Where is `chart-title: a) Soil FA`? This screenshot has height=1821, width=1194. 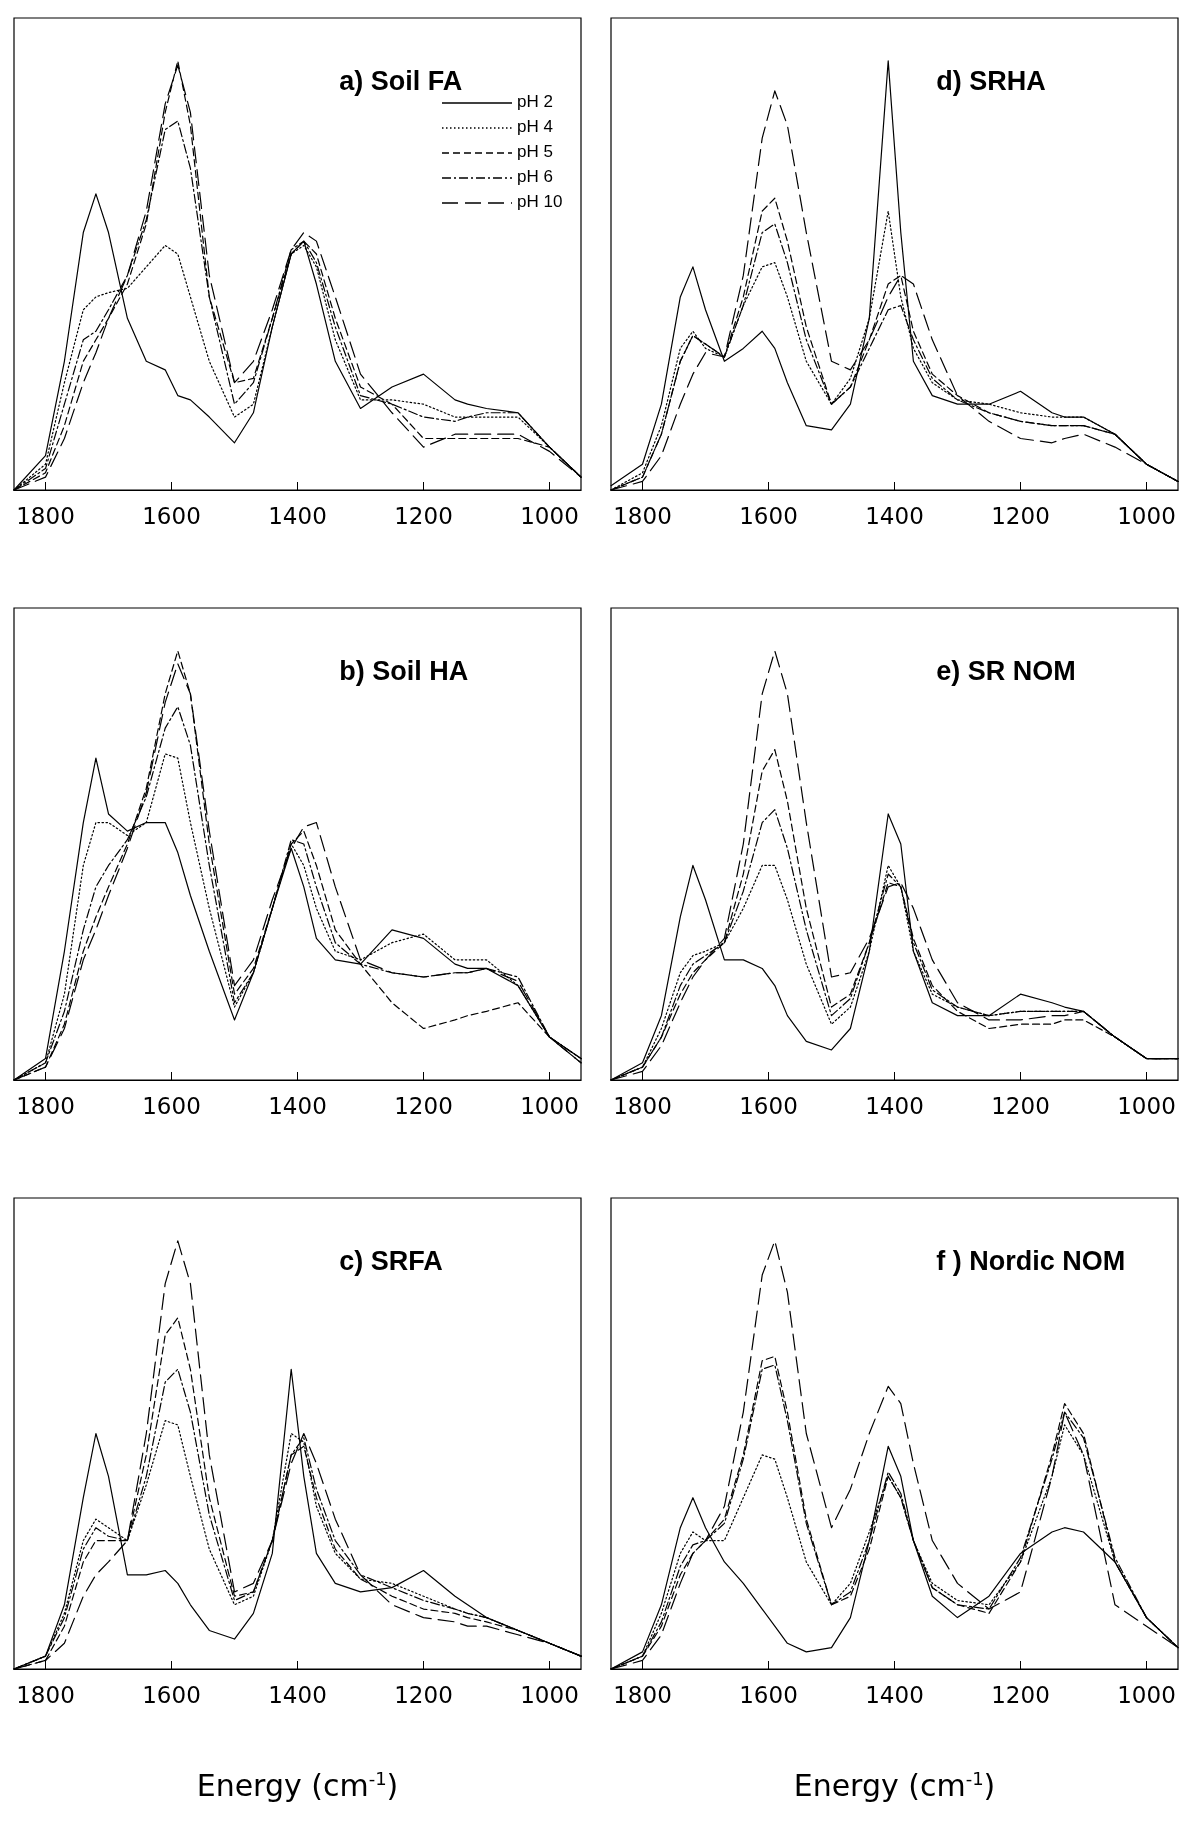 chart-title: a) Soil FA is located at coordinates (401, 80).